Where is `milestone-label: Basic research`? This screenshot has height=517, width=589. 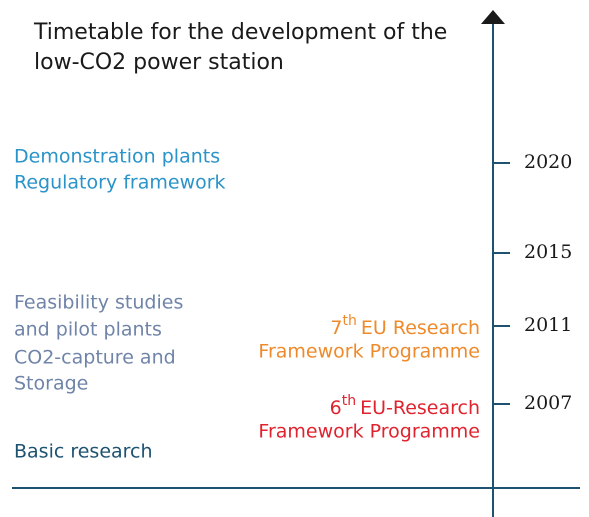 milestone-label: Basic research is located at coordinates (83, 452).